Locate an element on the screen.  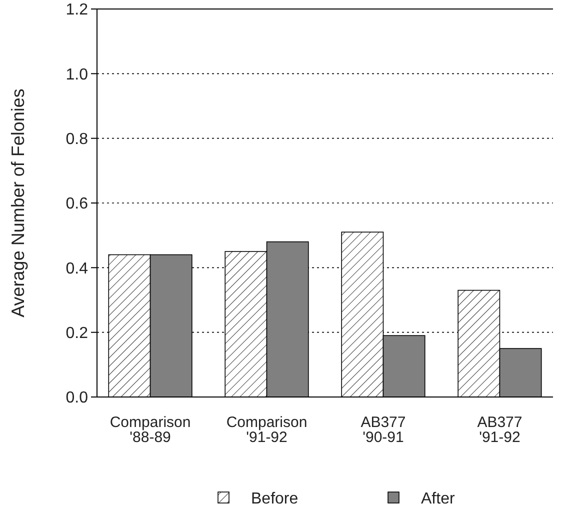
legend-label: Before is located at coordinates (274, 499).